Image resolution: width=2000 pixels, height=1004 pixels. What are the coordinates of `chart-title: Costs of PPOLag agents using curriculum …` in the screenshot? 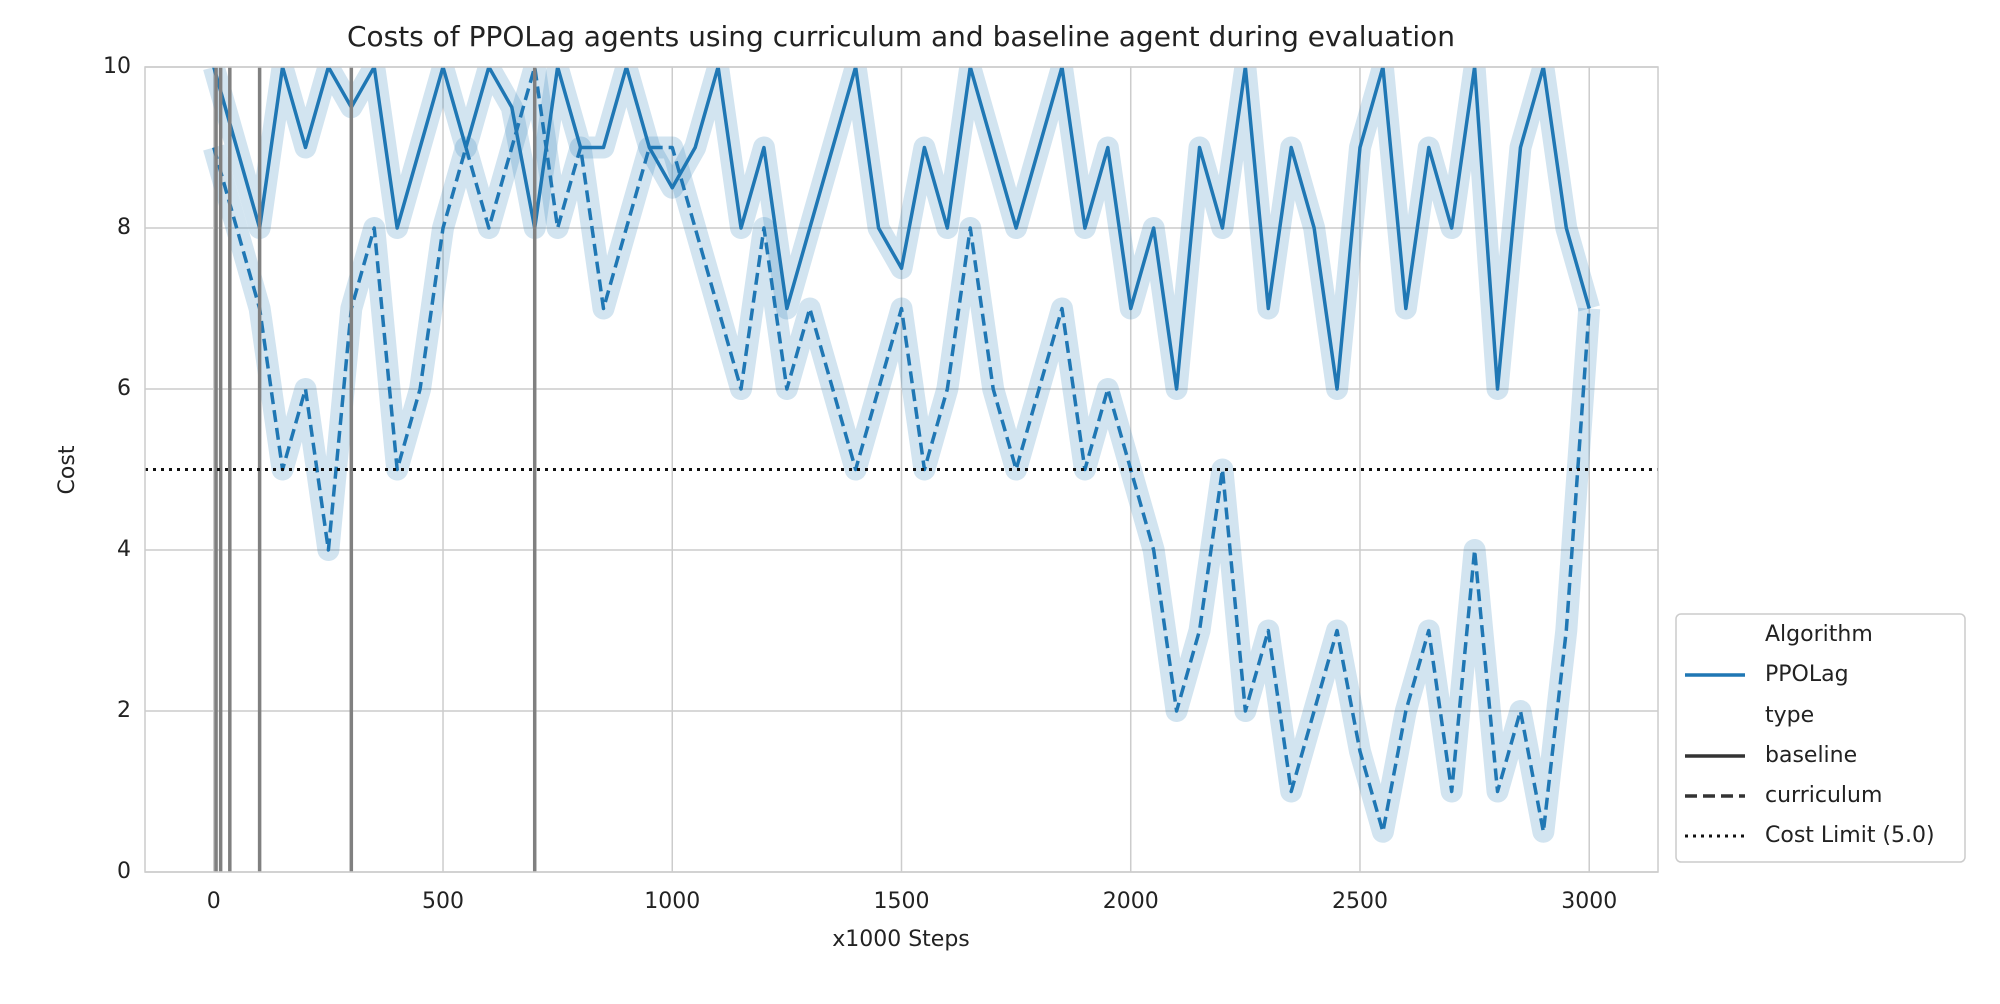 It's located at (901, 36).